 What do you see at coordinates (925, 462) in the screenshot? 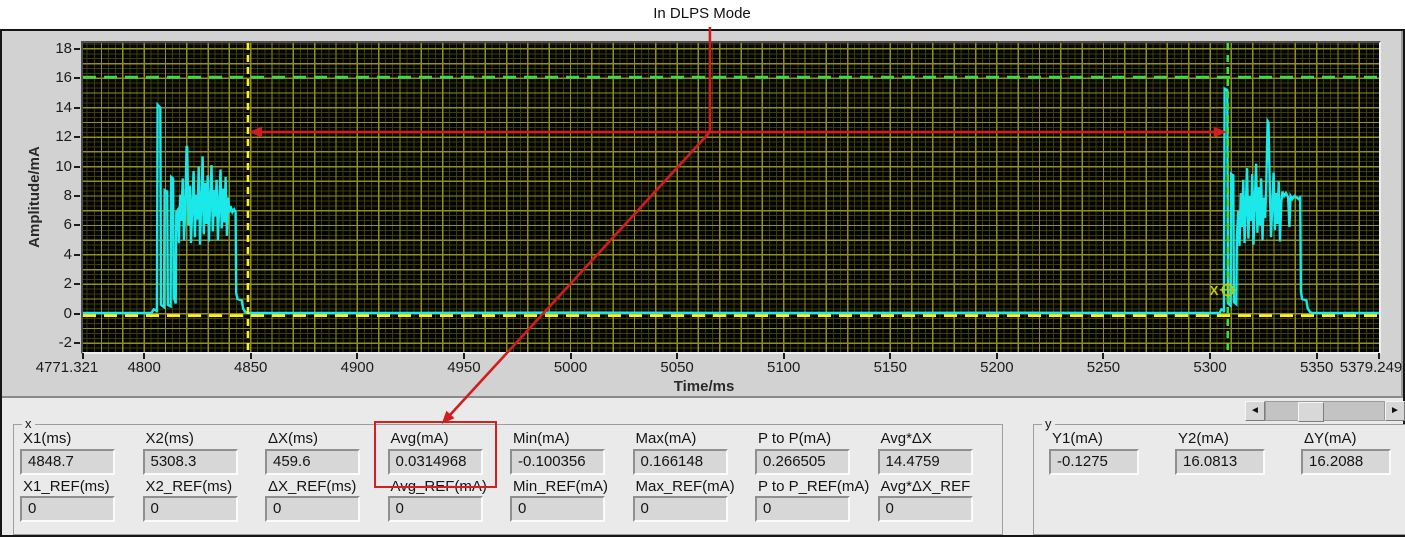
I see `field-value: 14.4759` at bounding box center [925, 462].